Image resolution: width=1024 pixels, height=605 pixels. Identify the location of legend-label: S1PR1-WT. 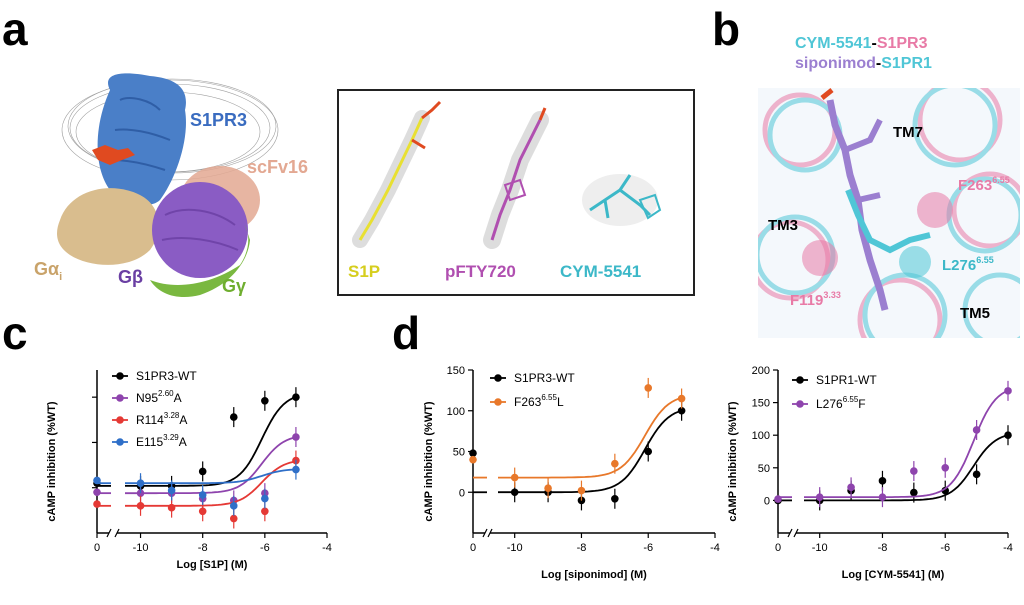
(846, 380).